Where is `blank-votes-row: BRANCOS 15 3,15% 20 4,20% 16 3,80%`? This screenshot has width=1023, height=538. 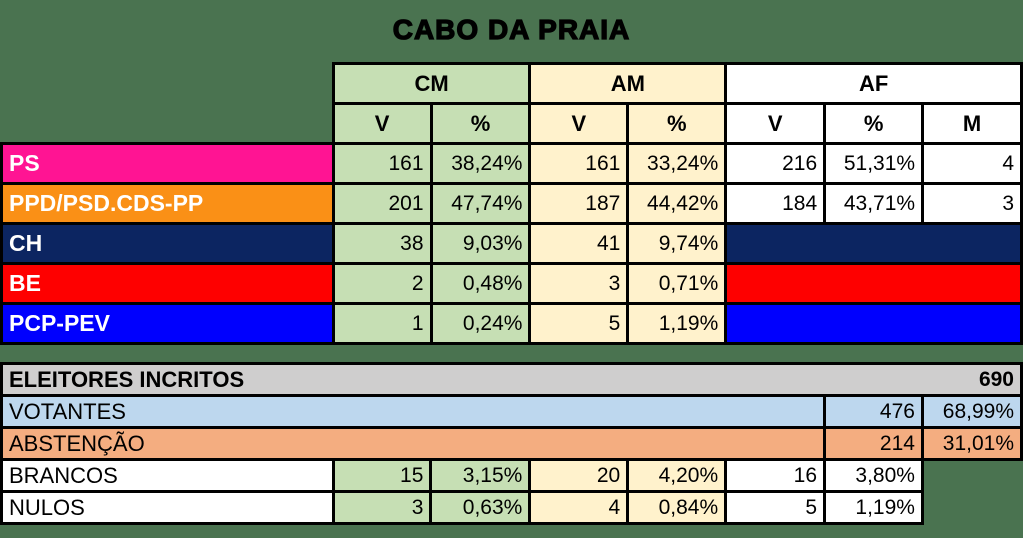
blank-votes-row: BRANCOS 15 3,15% 20 4,20% 16 3,80% is located at coordinates (511, 475).